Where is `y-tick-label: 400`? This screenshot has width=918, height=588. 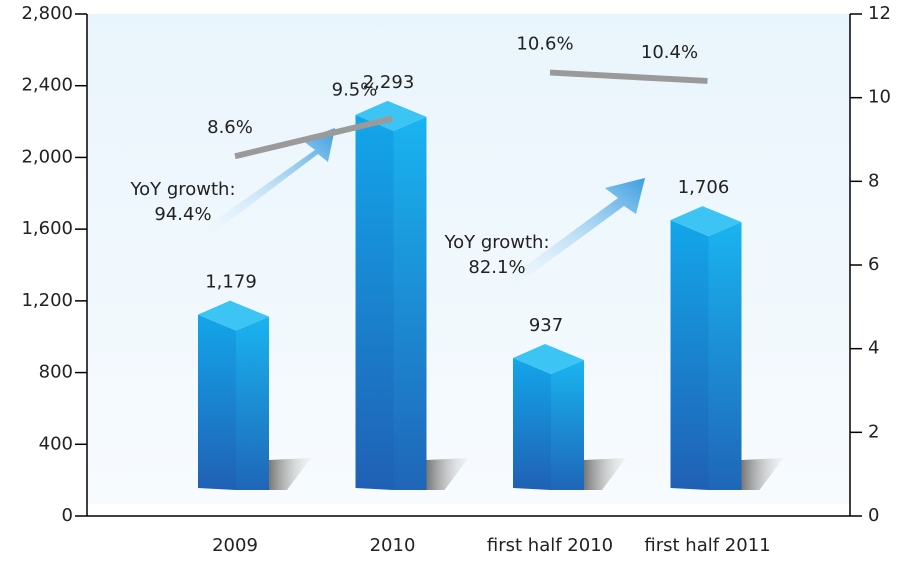
y-tick-label: 400 is located at coordinates (56, 443).